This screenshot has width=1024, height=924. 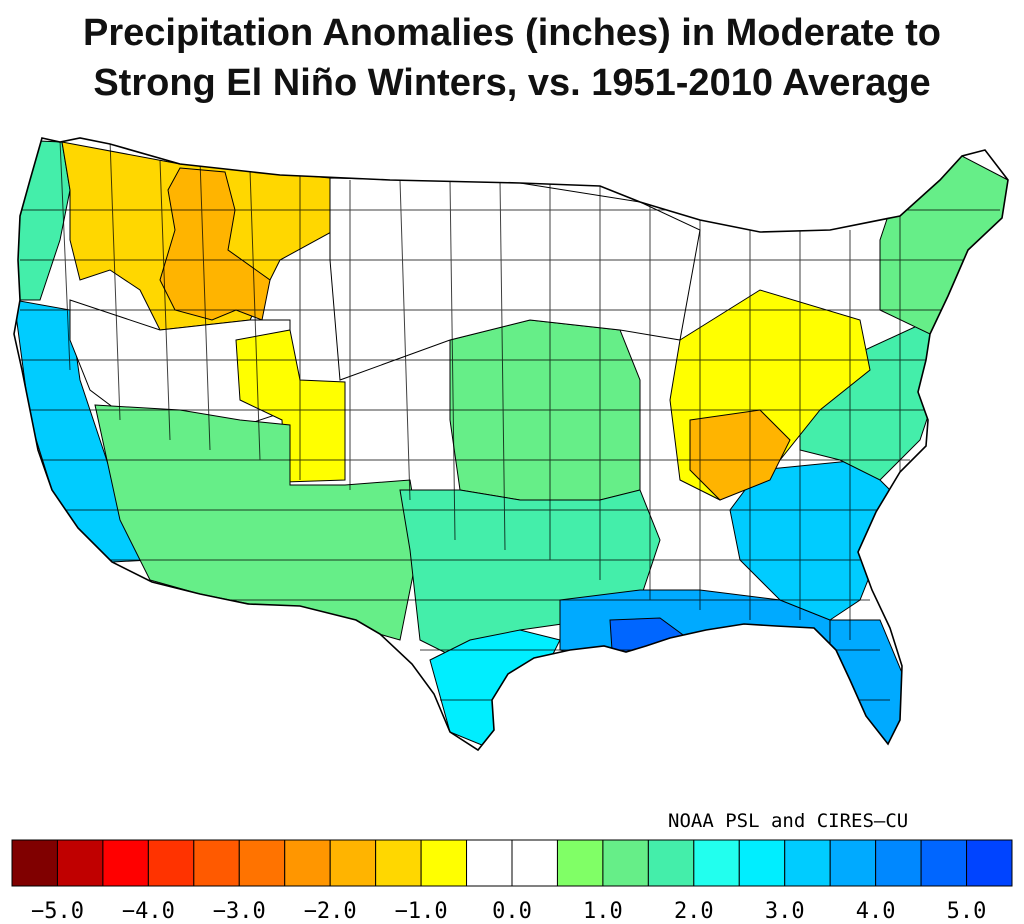 What do you see at coordinates (290, 406) in the screenshot?
I see `region-utah-colorado-dry` at bounding box center [290, 406].